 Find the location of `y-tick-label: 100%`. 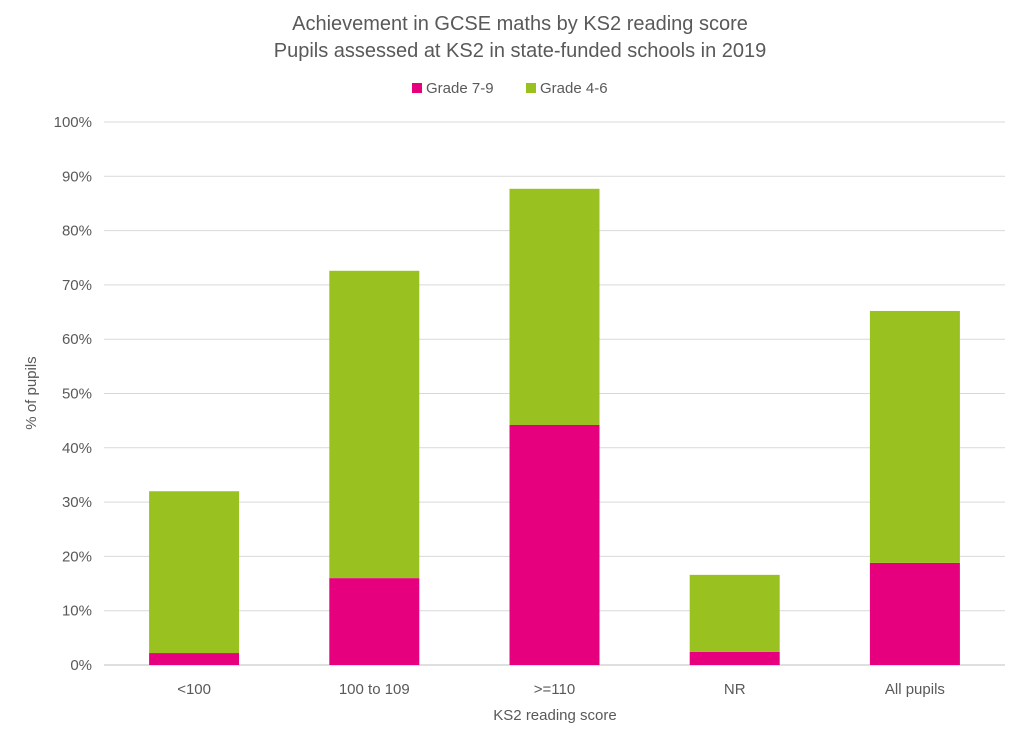

y-tick-label: 100% is located at coordinates (73, 122).